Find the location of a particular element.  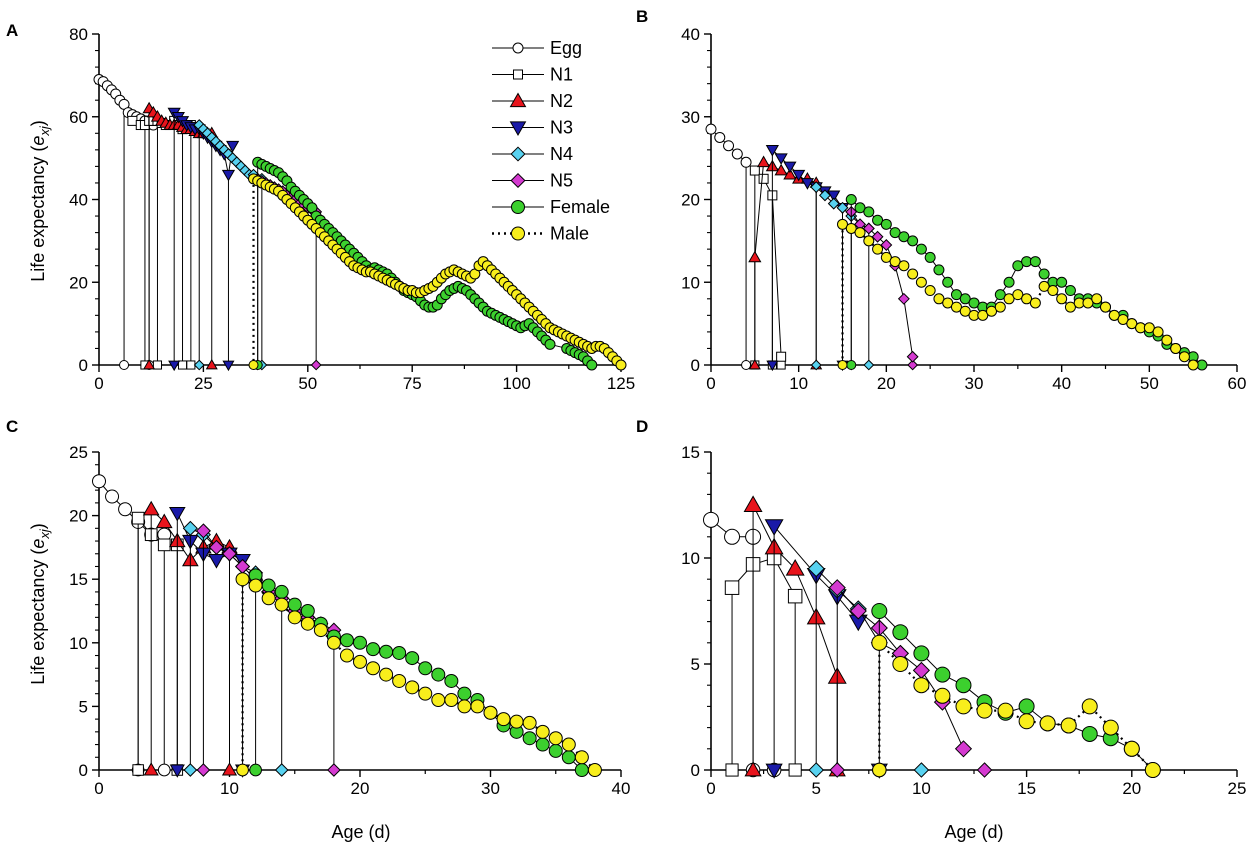

x-tick-label: 25 is located at coordinates (1237, 788).